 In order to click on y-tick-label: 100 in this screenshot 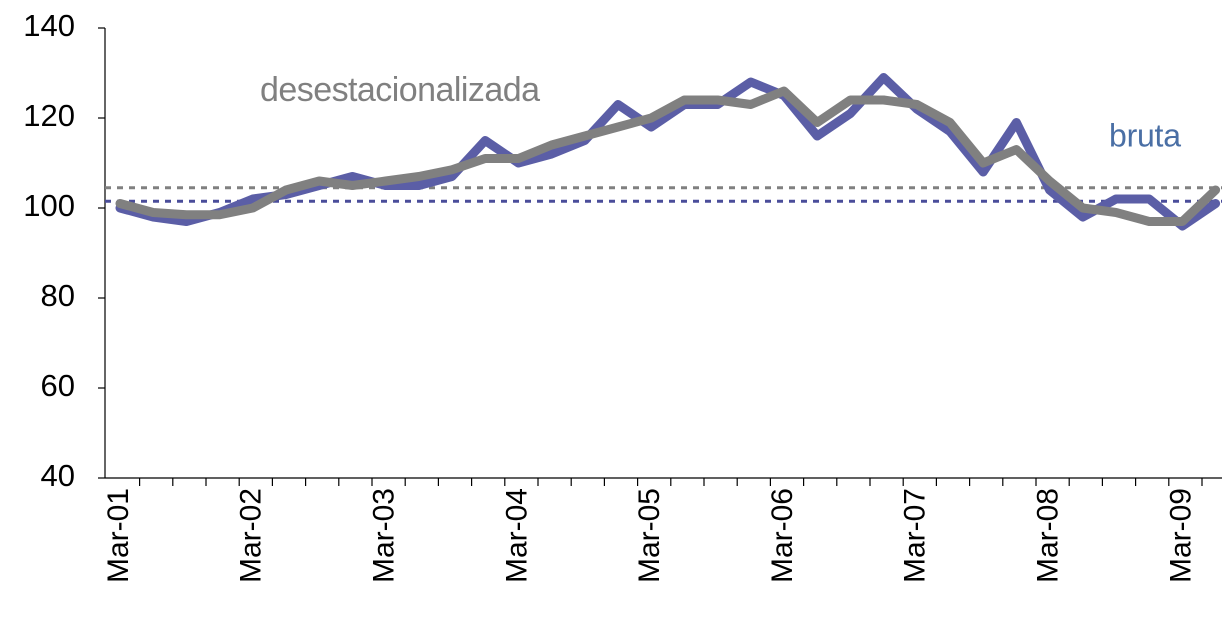, I will do `click(49, 205)`.